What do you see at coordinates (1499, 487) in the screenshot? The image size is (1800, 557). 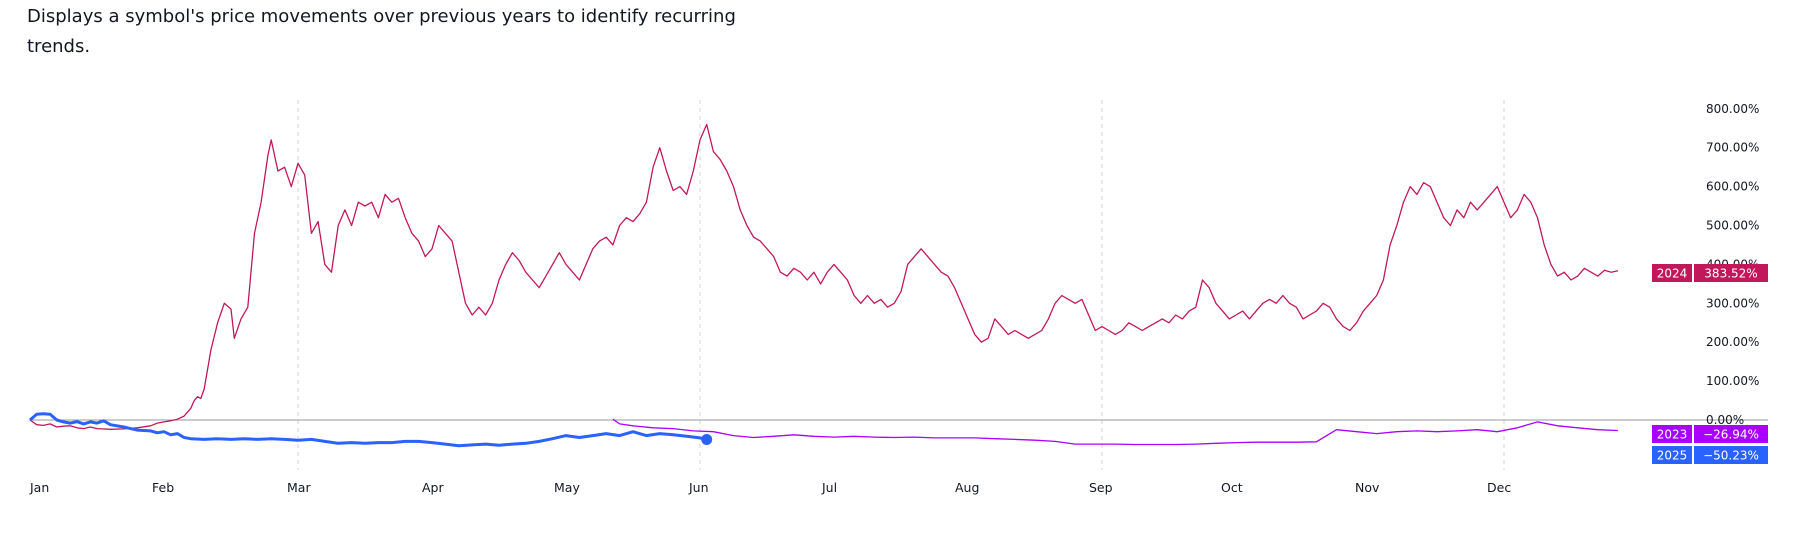 I see `x-tick-label-dec: Dec` at bounding box center [1499, 487].